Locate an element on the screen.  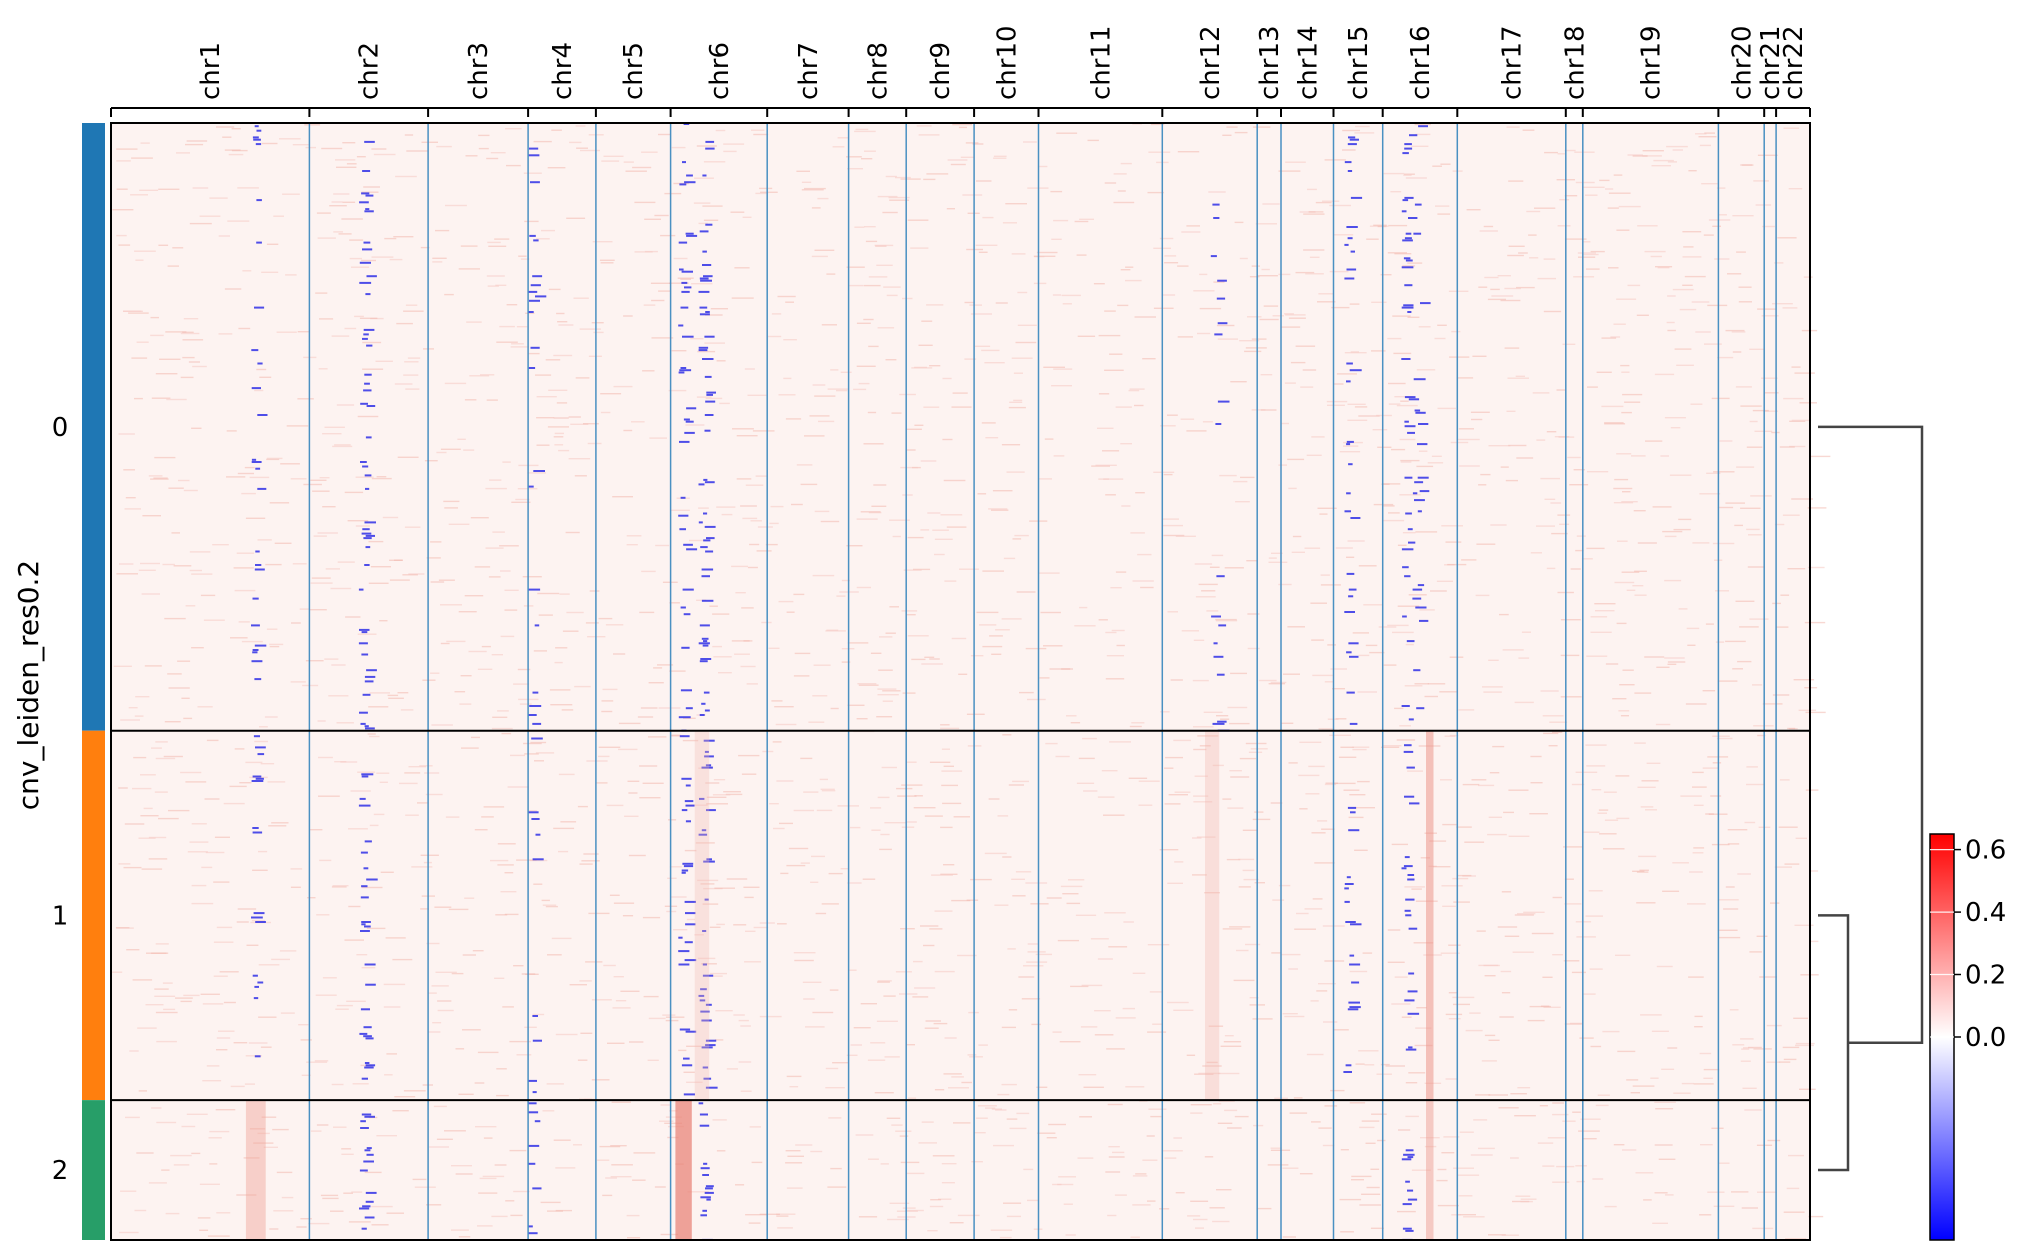
colorbar-tick-label: 0.4 is located at coordinates (1985, 913).